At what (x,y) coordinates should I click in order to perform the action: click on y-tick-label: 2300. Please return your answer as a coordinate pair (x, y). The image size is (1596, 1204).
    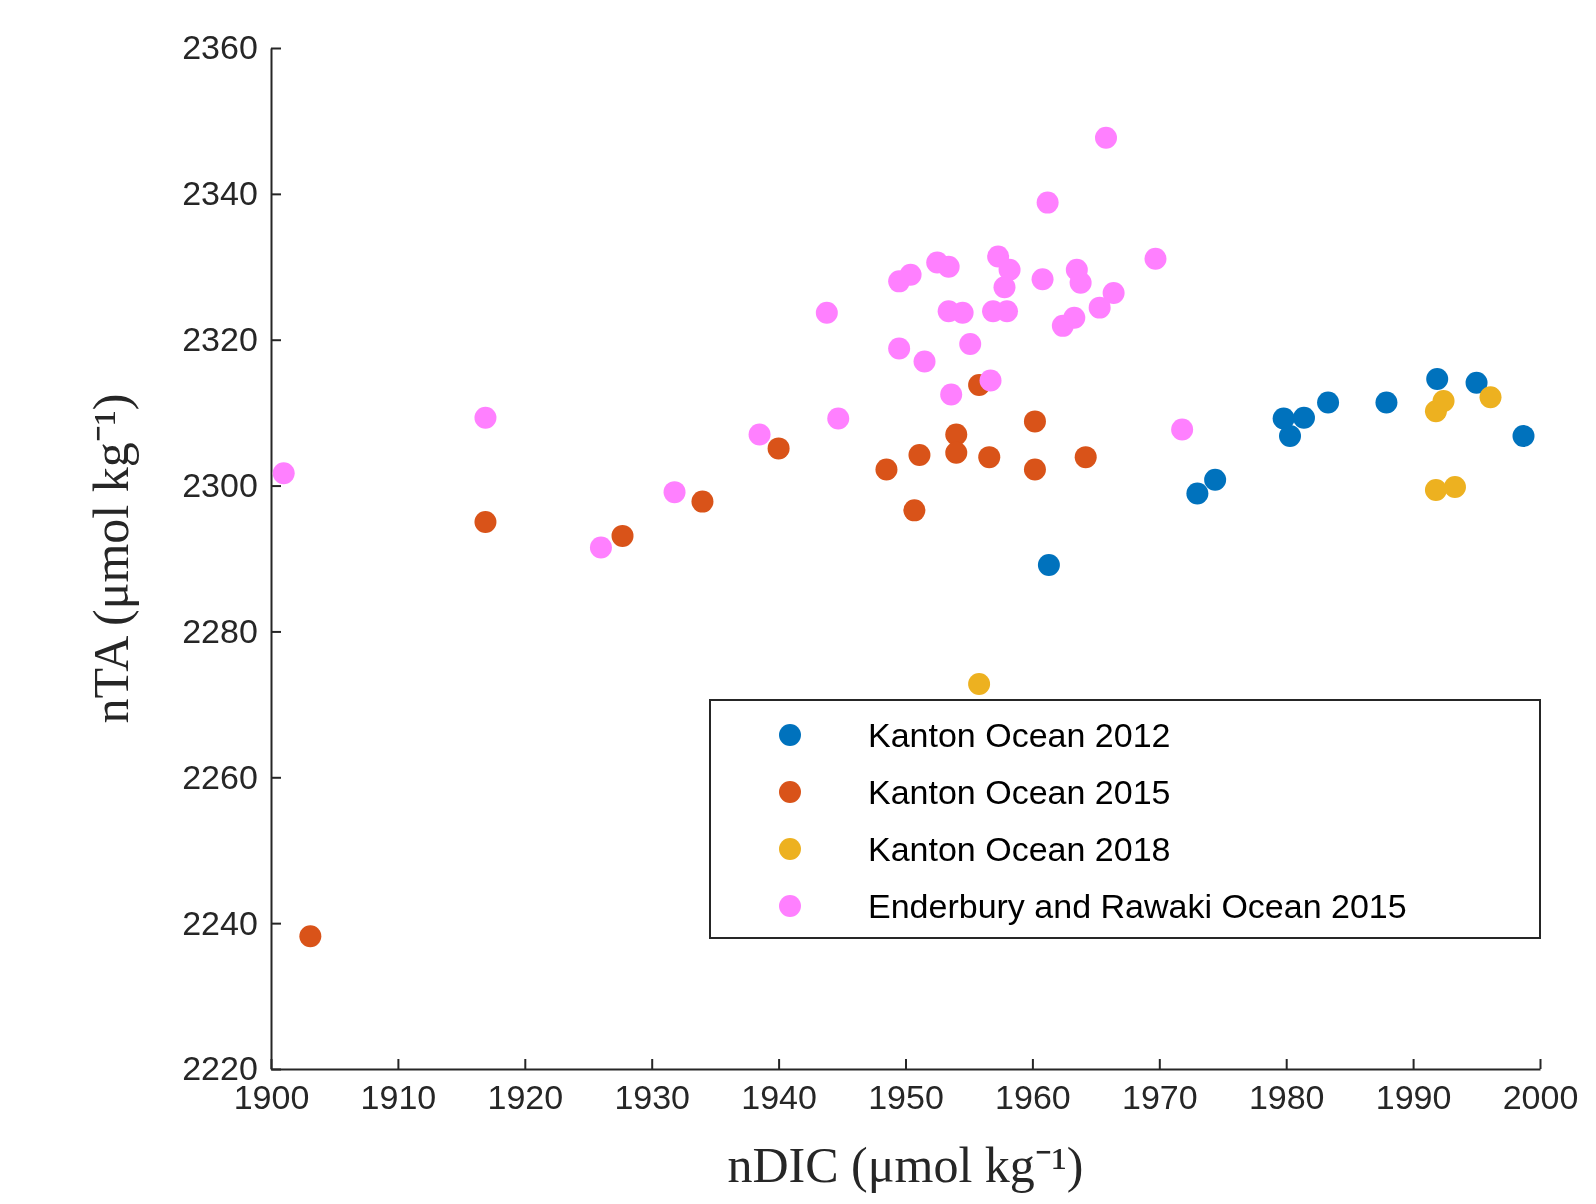
    Looking at the image, I should click on (220, 484).